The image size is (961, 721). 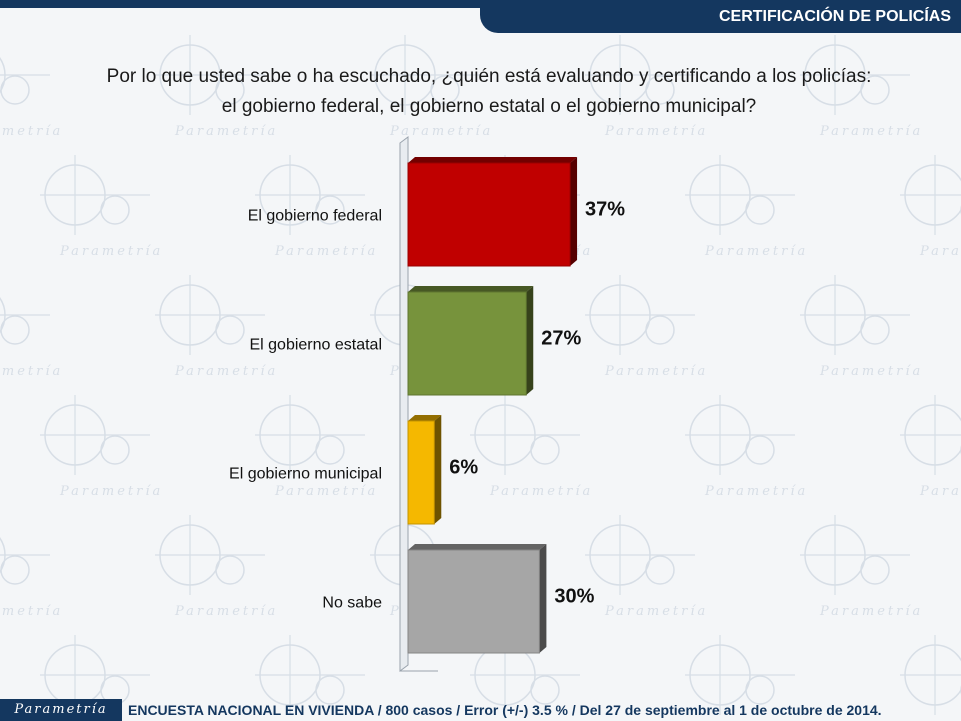 What do you see at coordinates (418, 404) in the screenshot?
I see `chart-axis` at bounding box center [418, 404].